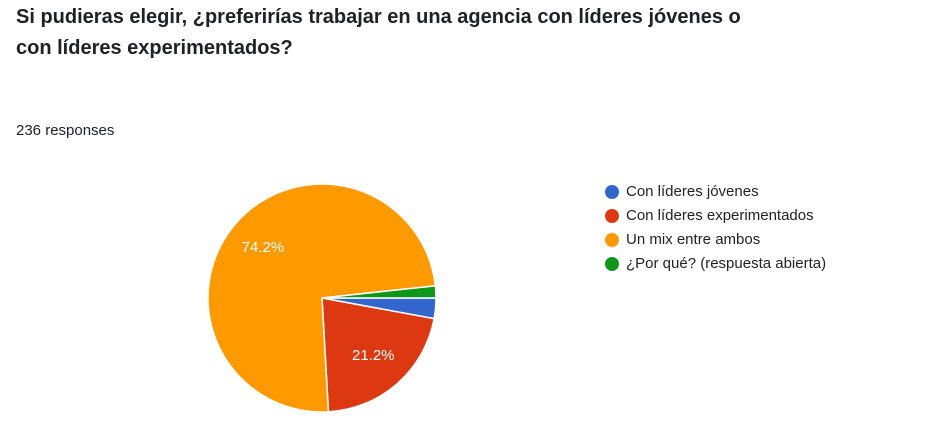  I want to click on response-count: 236 responses, so click(65, 130).